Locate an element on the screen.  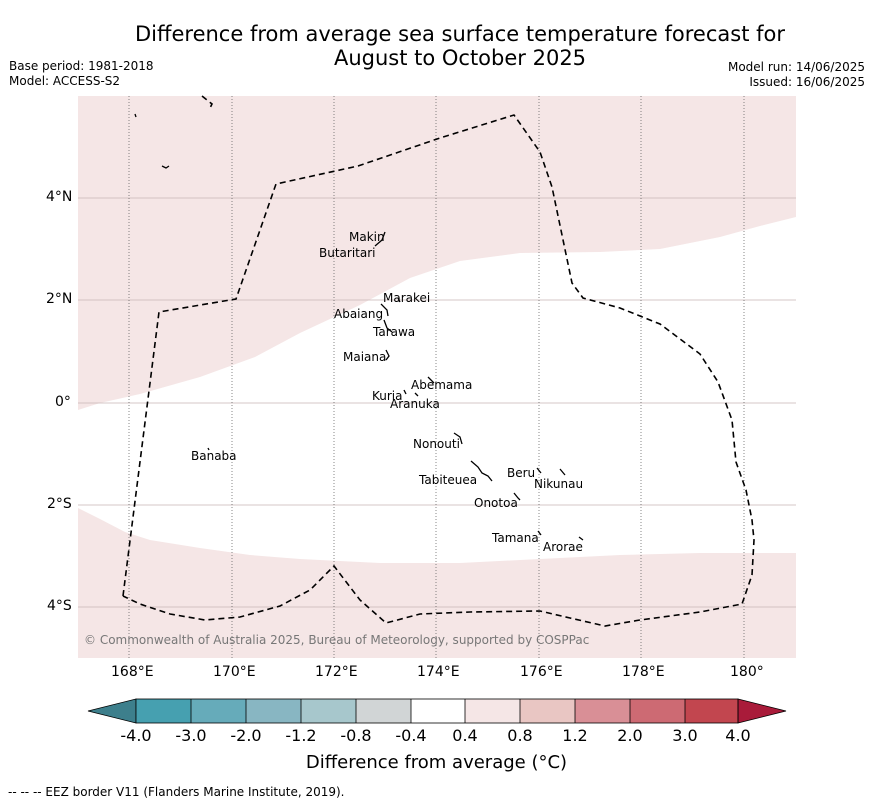
colorbar-tick: 4.0 is located at coordinates (738, 735).